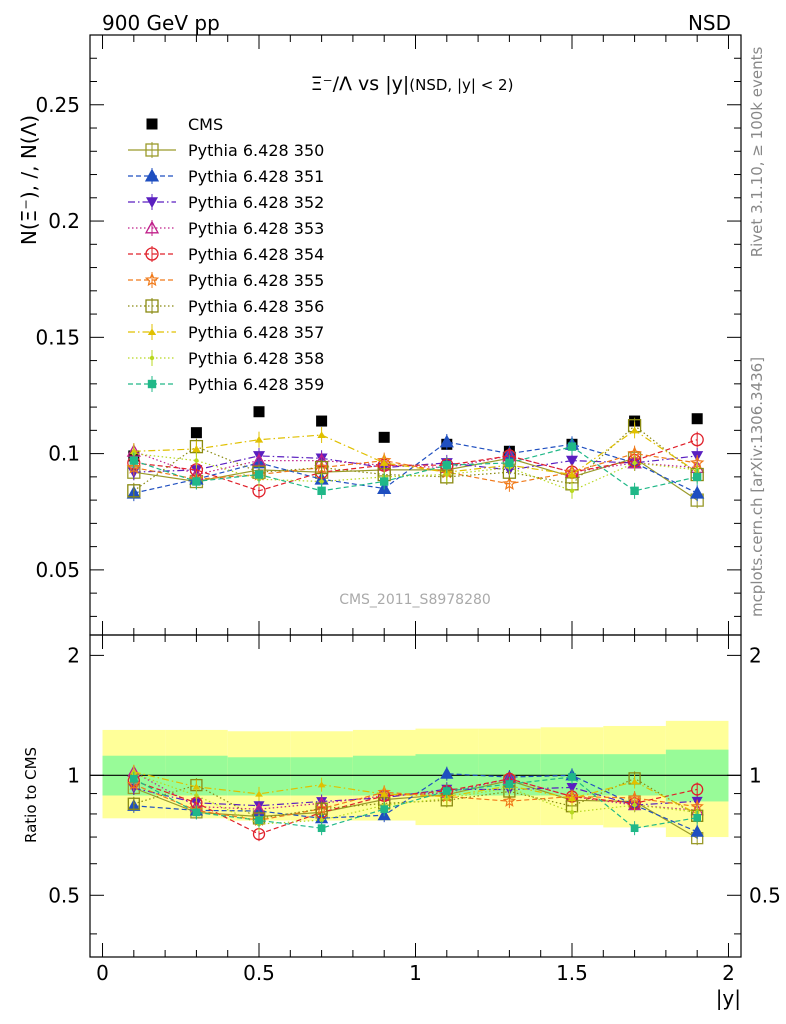  I want to click on legend-item: Pythia 6.428 350, so click(226, 150).